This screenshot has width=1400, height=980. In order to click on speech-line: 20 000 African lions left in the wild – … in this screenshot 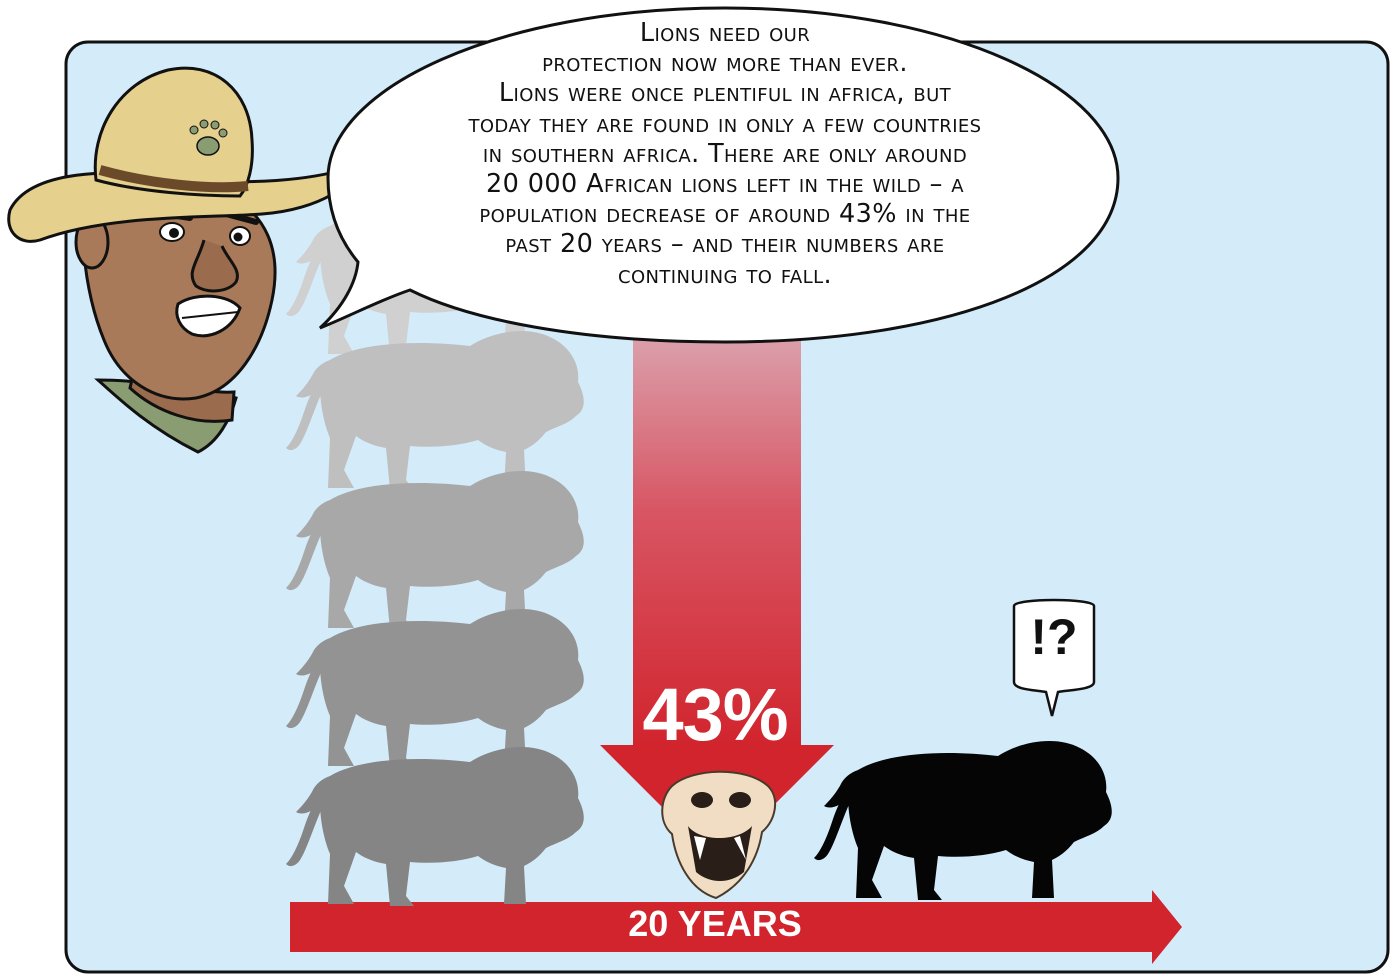, I will do `click(725, 184)`.